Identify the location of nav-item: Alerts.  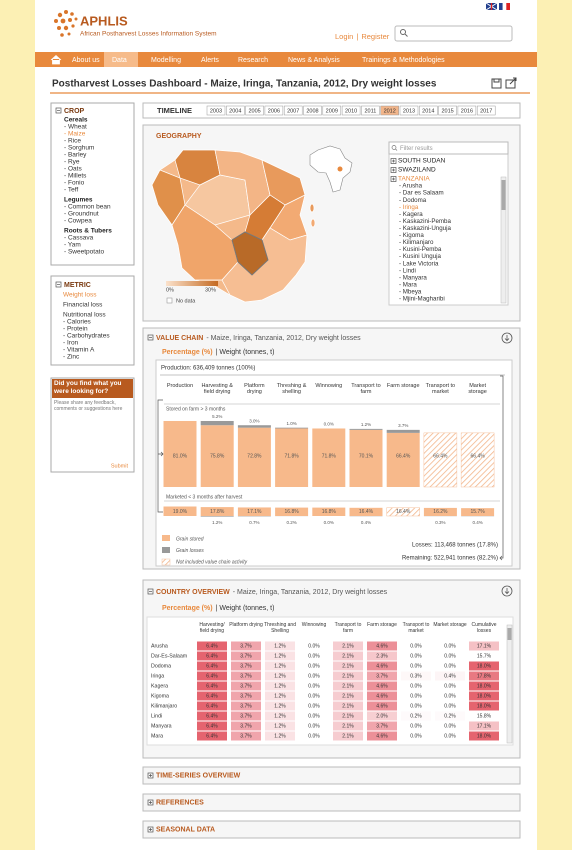
(210, 60).